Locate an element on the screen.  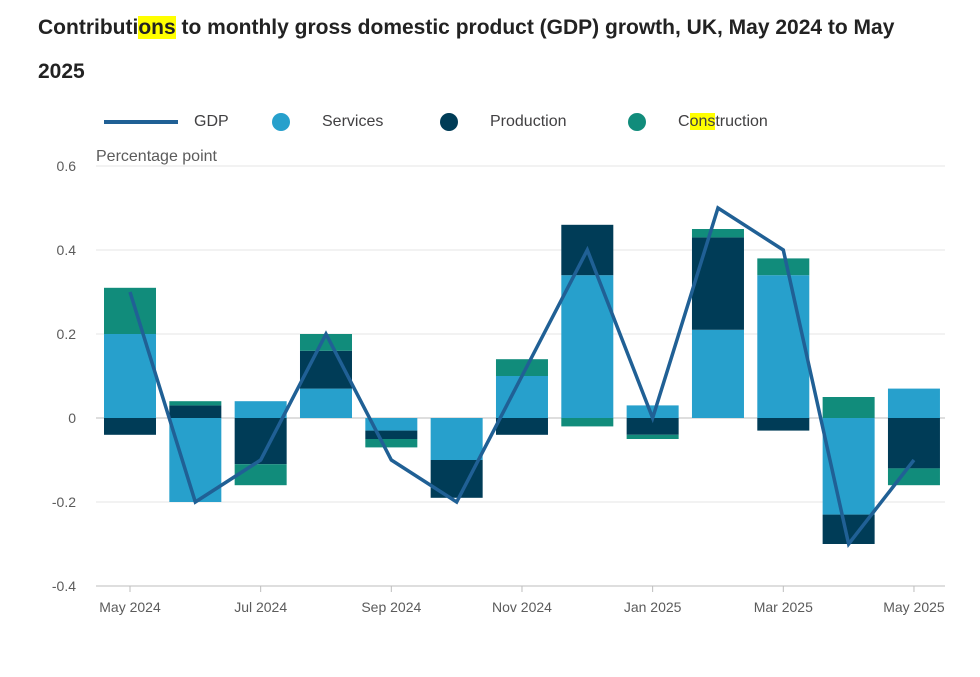
bar-construction-sep-2024 is located at coordinates (391, 443).